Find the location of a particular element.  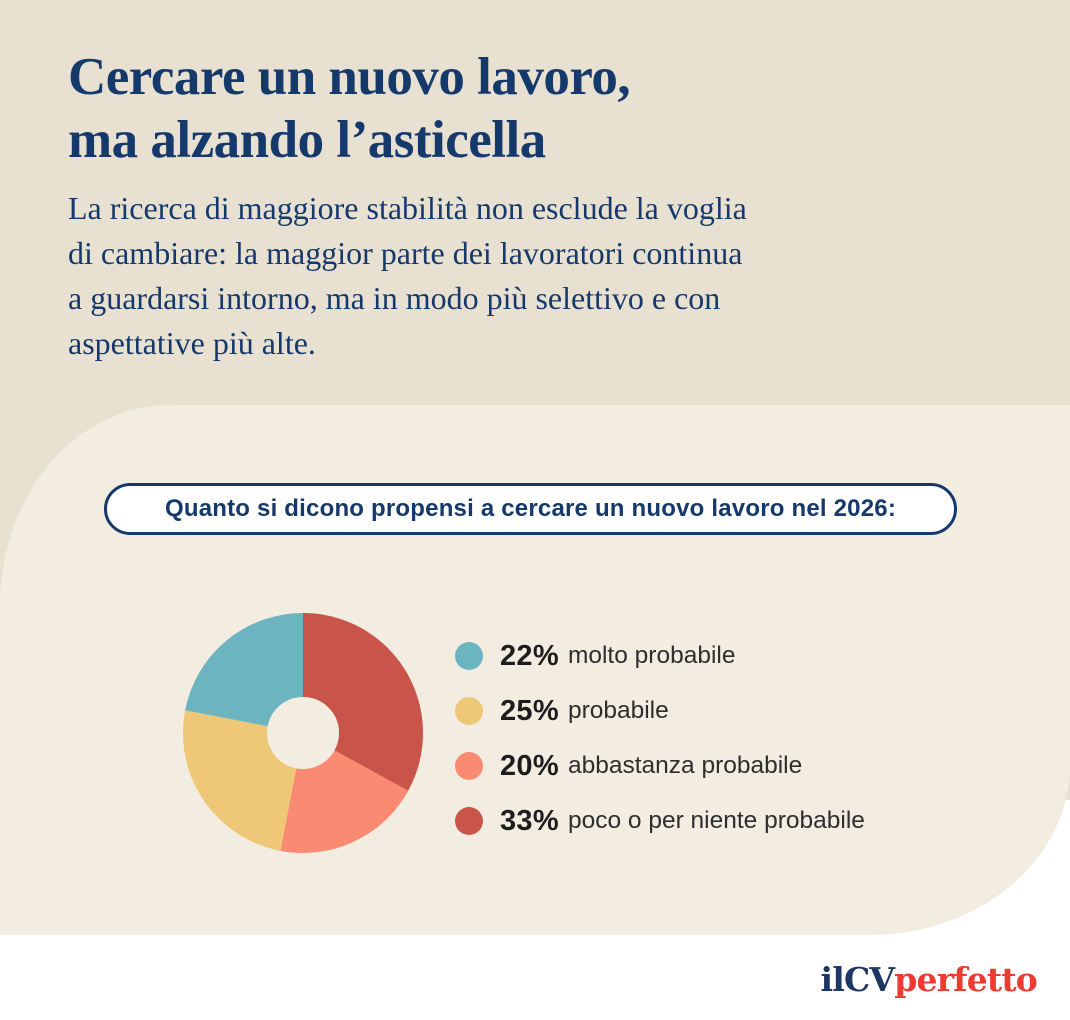

brand-logo-prefix: ilCV is located at coordinates (858, 979).